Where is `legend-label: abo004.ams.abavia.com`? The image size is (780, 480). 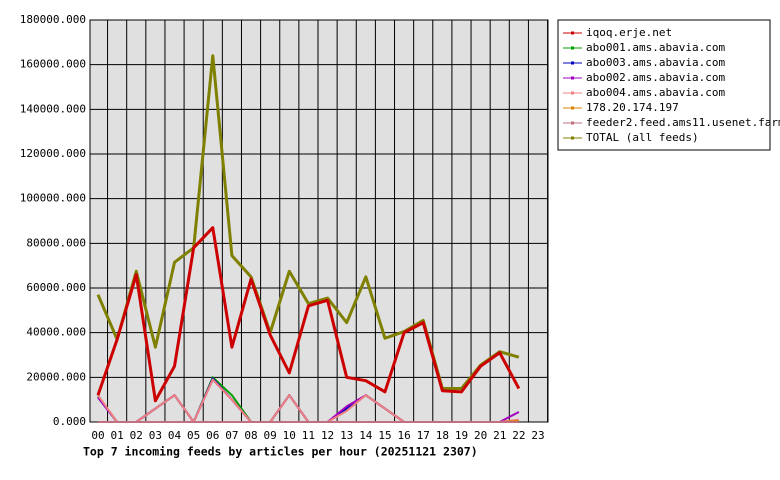
legend-label: abo004.ams.abavia.com is located at coordinates (655, 92).